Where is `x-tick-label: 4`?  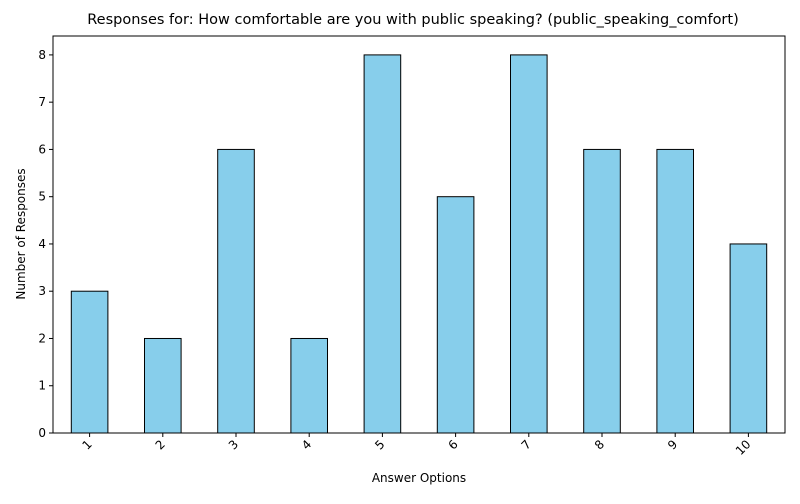
x-tick-label: 4 is located at coordinates (306, 444).